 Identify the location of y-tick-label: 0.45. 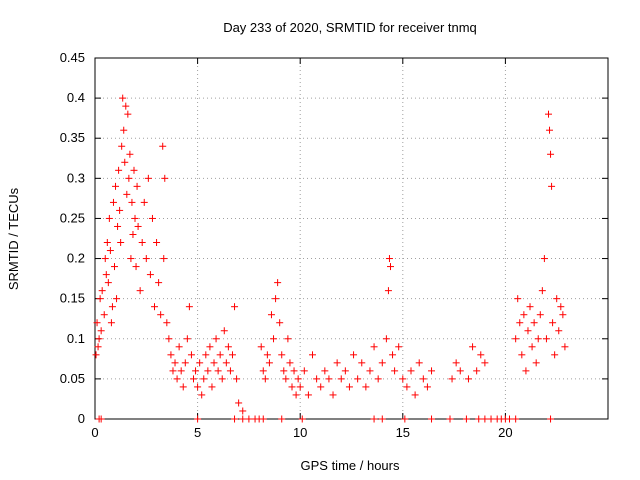
(72, 57).